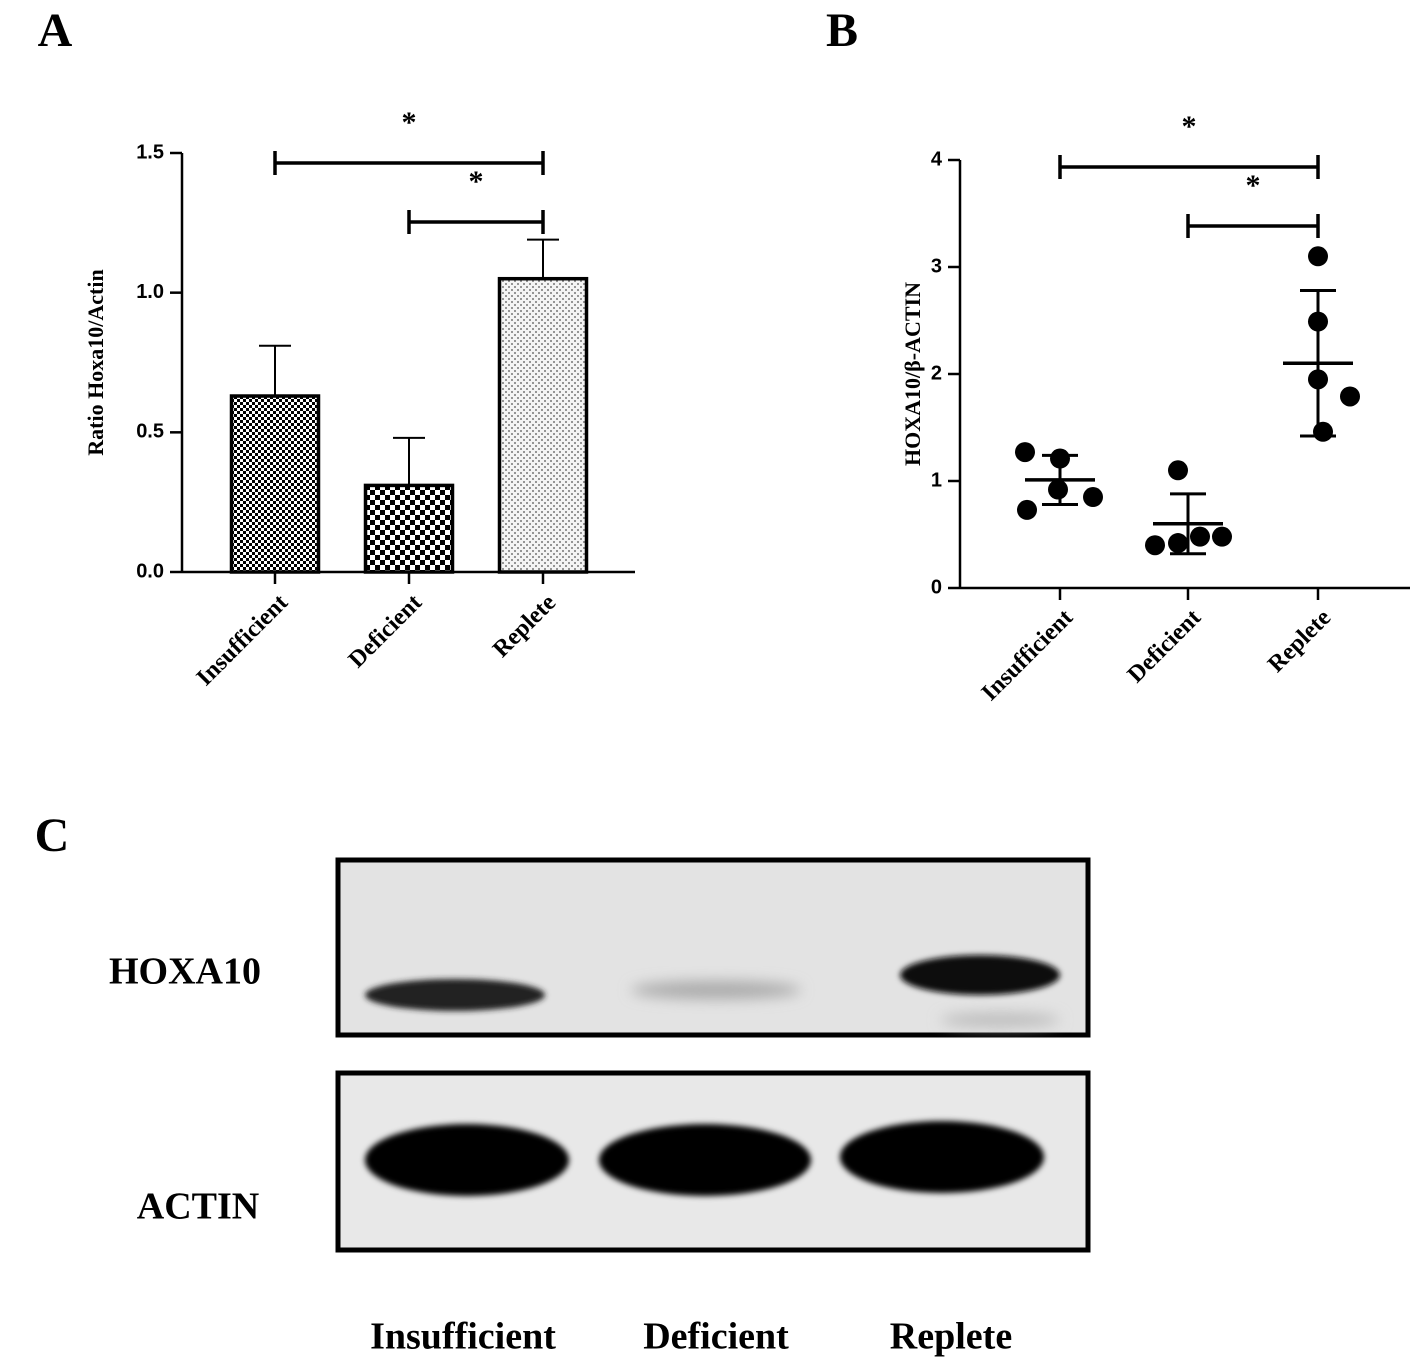  Describe the element at coordinates (713, 1161) in the screenshot. I see `blot-actin` at that location.